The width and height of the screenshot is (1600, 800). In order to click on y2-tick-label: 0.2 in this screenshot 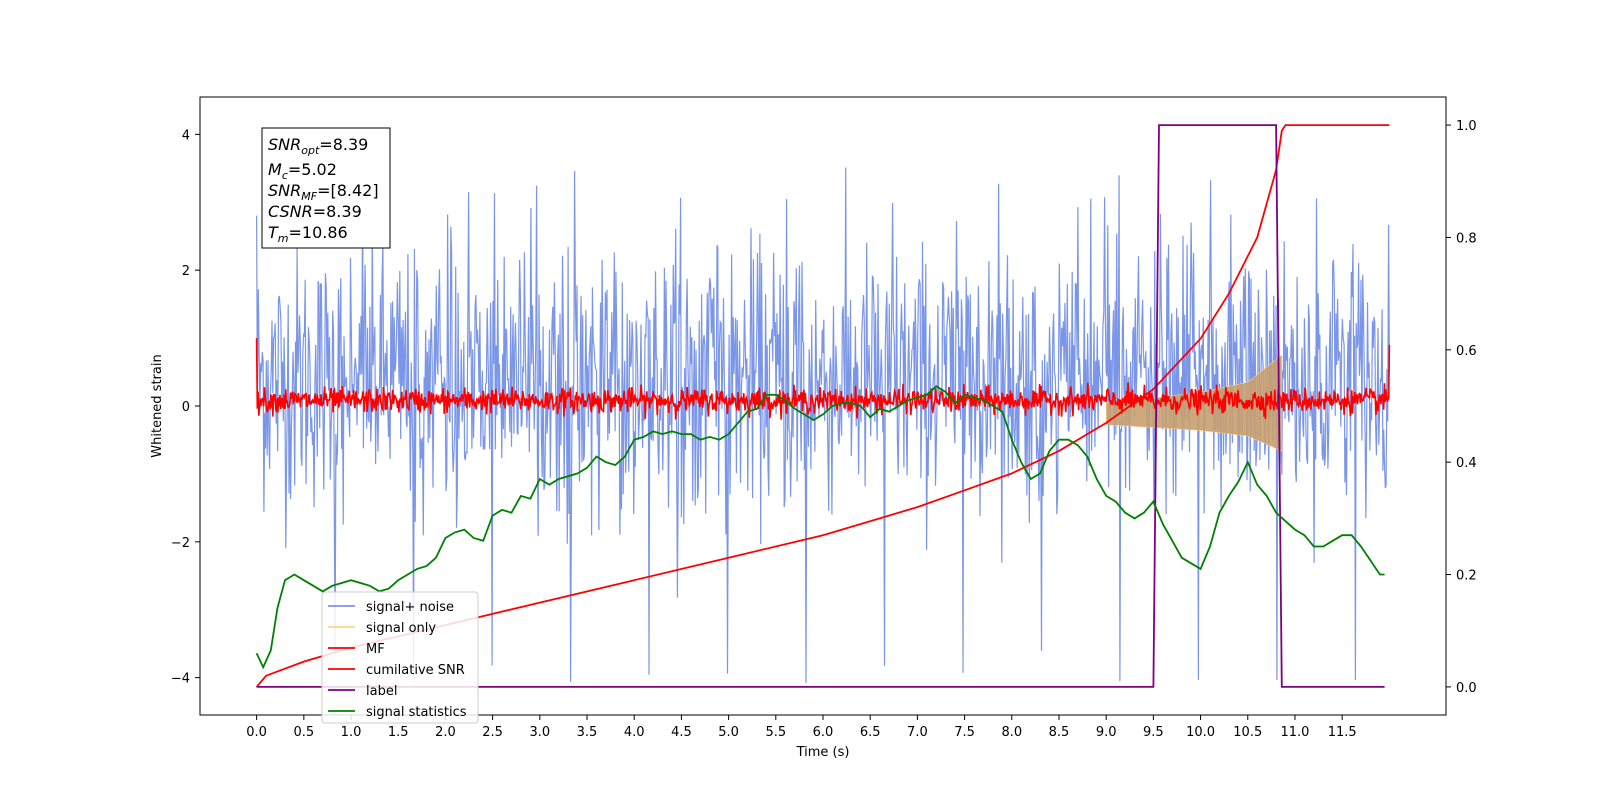, I will do `click(1466, 576)`.